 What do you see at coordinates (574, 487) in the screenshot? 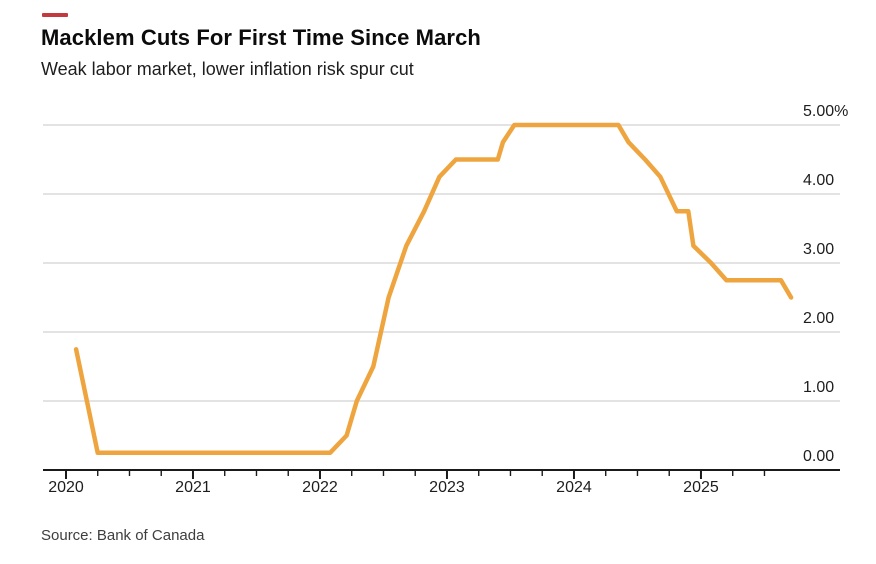
I see `x-tick-label: 2024` at bounding box center [574, 487].